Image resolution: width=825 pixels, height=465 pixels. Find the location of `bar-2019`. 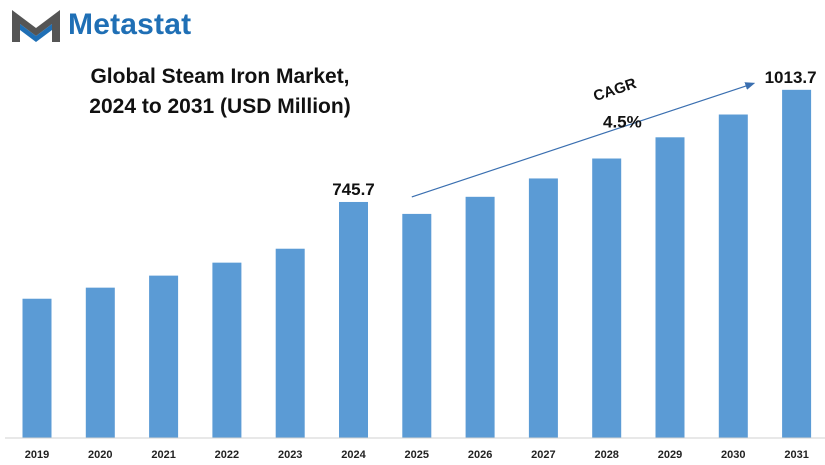

bar-2019 is located at coordinates (37, 368).